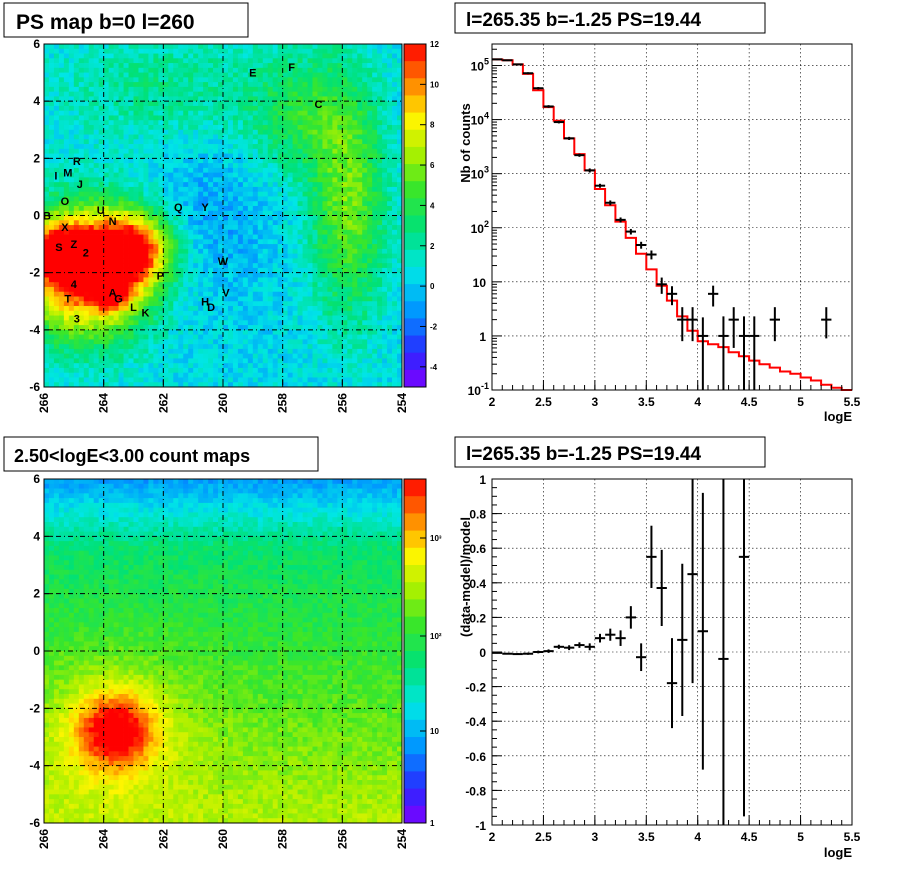 Image resolution: width=898 pixels, height=871 pixels. I want to click on spec2-y-tick-label: -0.6, so click(475, 757).